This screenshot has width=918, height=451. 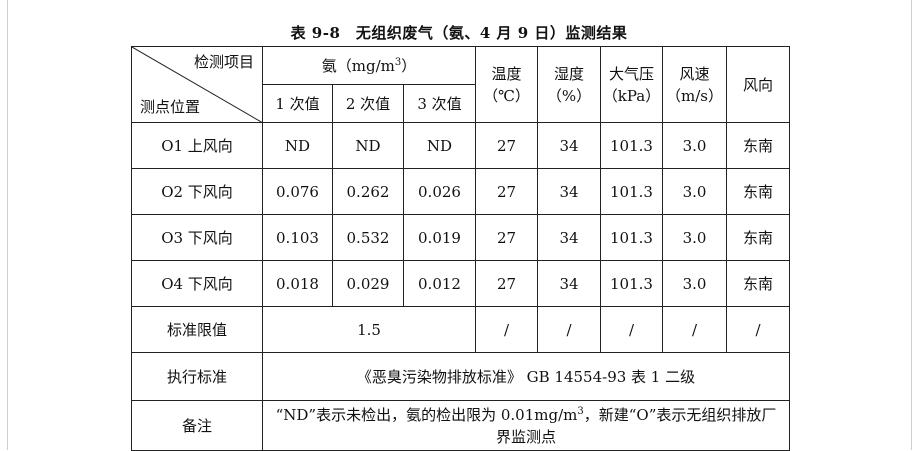 I want to click on limit-row: 标准限值 1.5 / / / / /, so click(x=460, y=329).